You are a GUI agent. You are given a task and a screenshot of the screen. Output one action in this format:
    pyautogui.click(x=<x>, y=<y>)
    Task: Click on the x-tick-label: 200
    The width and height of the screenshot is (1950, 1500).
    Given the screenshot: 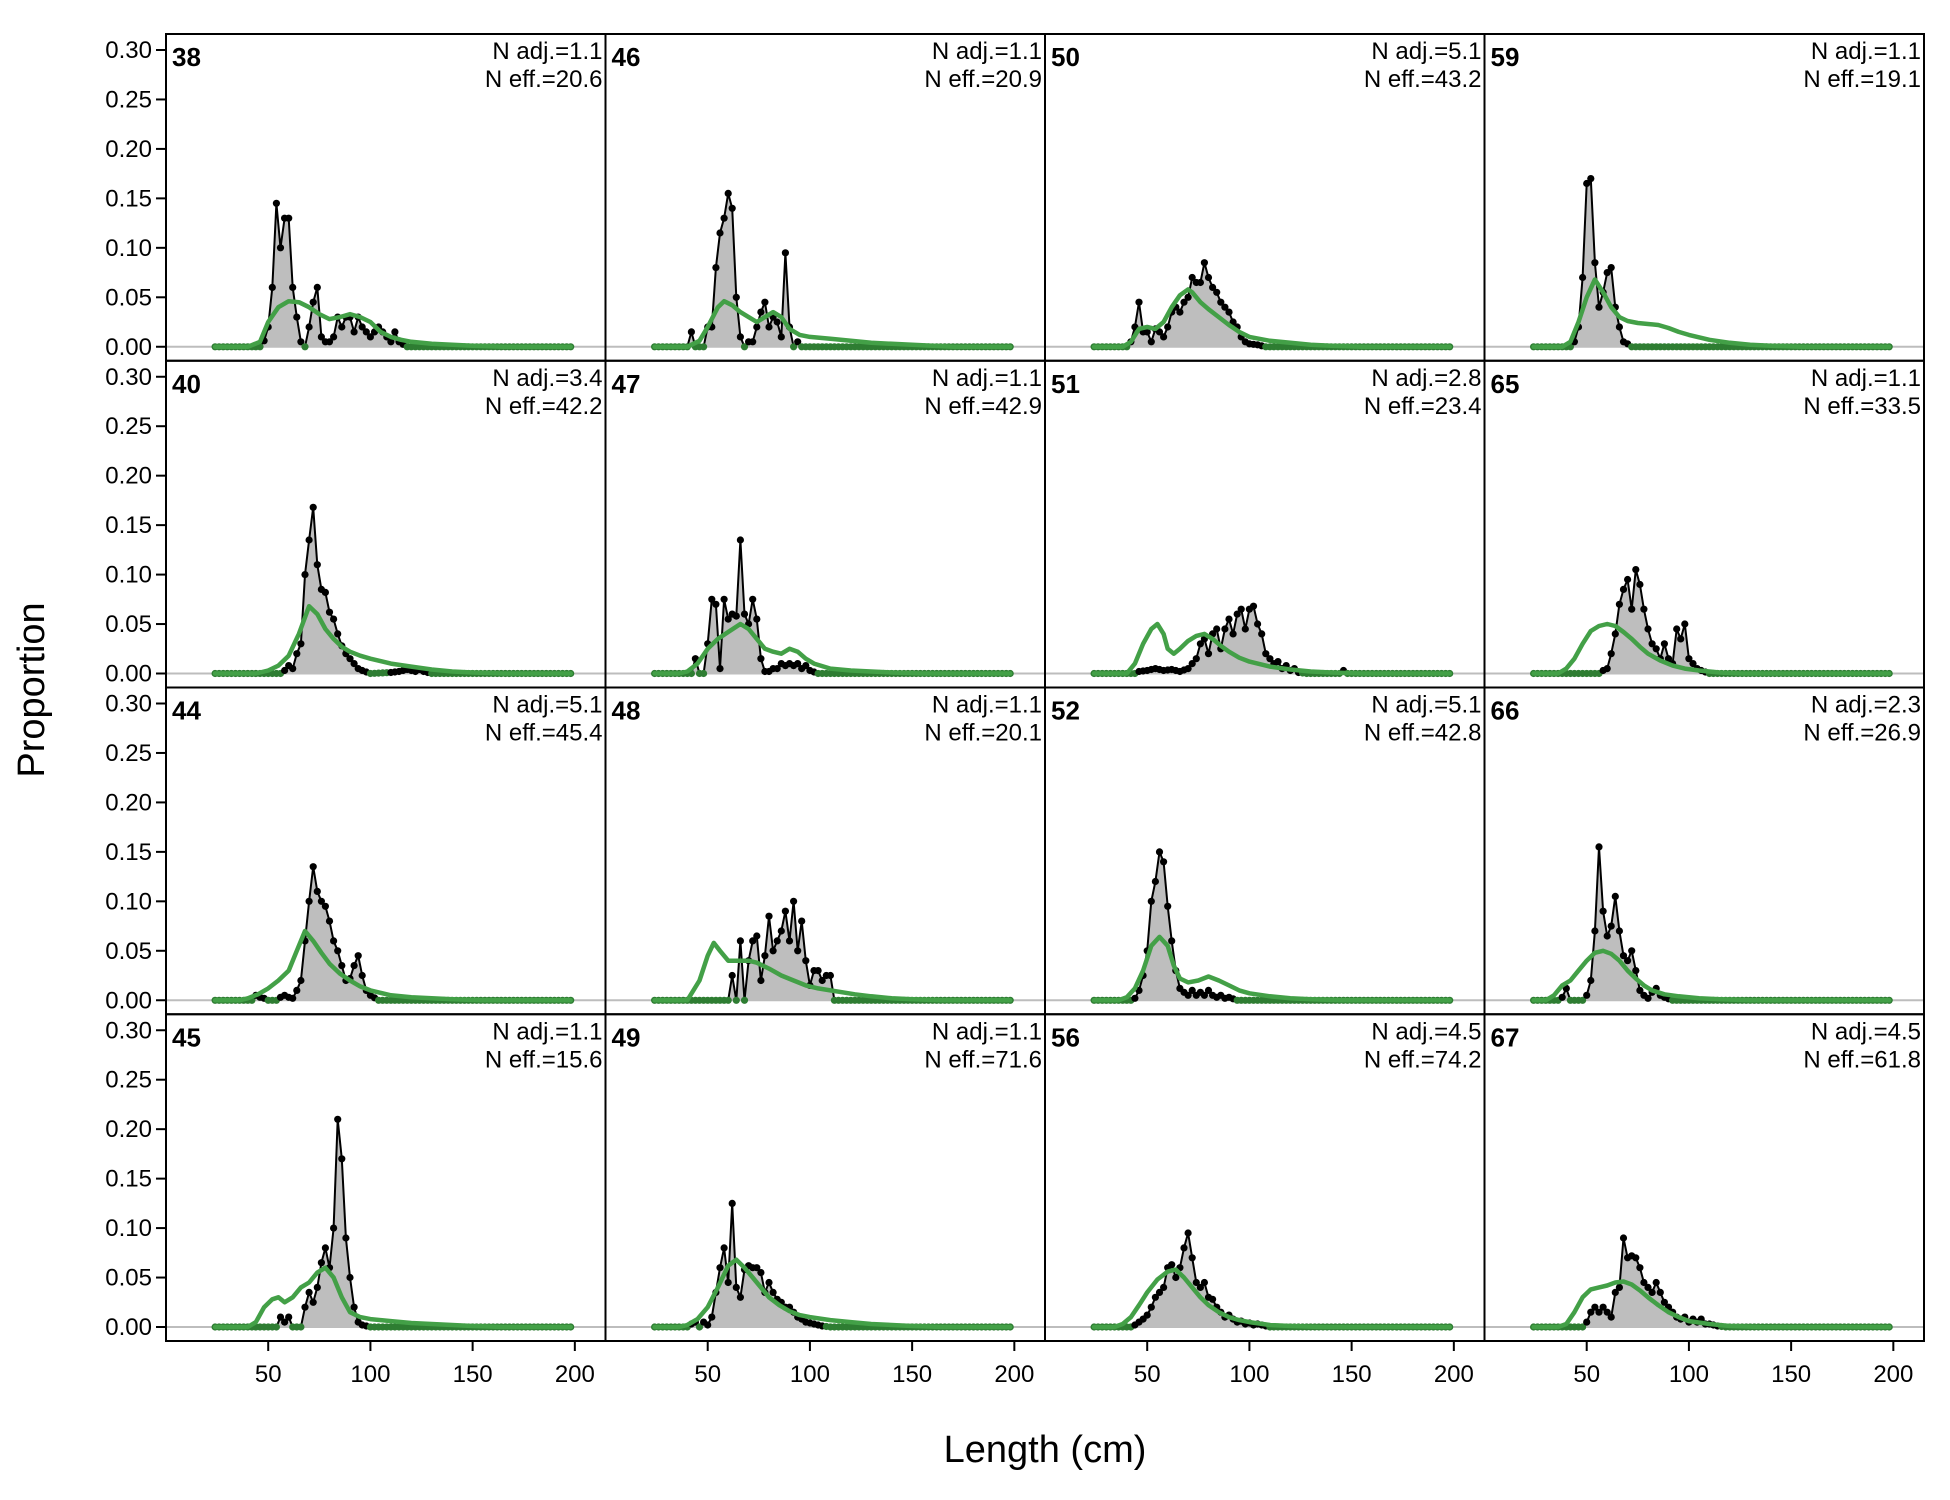 What is the action you would take?
    pyautogui.click(x=1014, y=1374)
    